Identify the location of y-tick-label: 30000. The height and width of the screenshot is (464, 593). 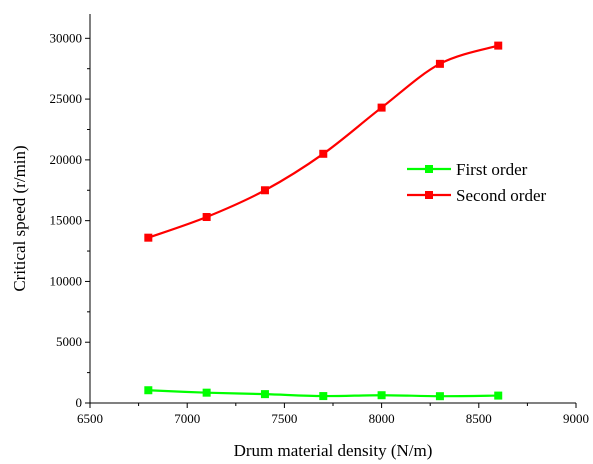
(66, 37).